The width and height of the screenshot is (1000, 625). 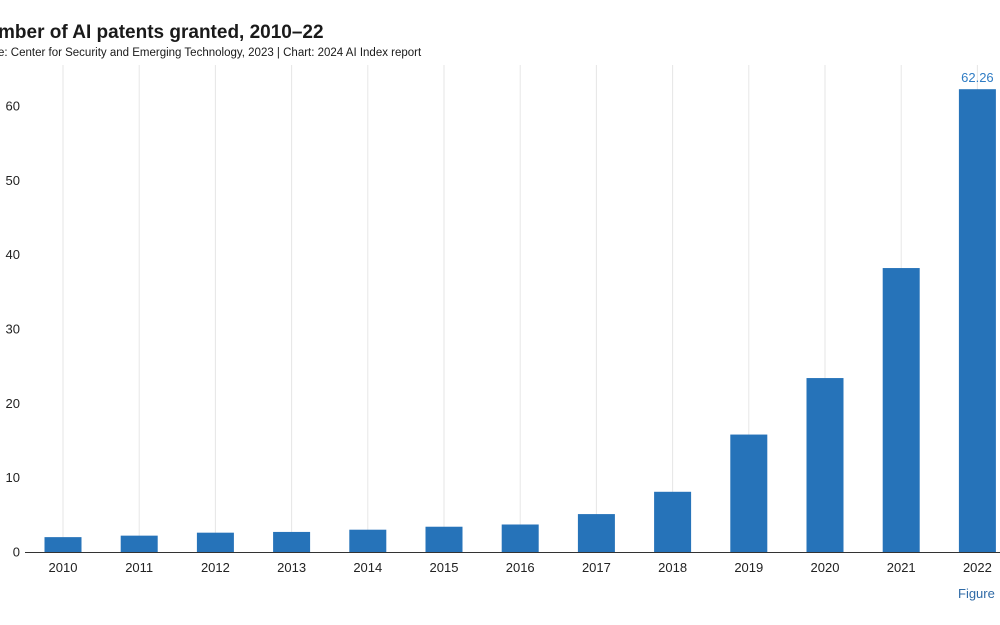 What do you see at coordinates (13, 477) in the screenshot?
I see `y-tick-label: 10` at bounding box center [13, 477].